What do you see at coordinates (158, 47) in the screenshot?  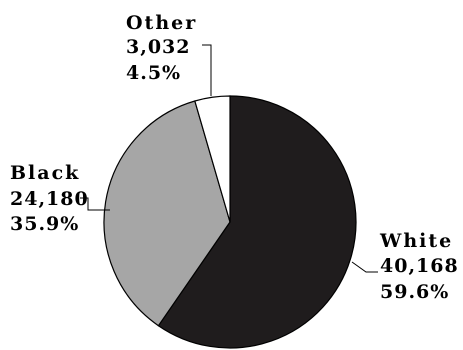 I see `label-other-value: 3,032` at bounding box center [158, 47].